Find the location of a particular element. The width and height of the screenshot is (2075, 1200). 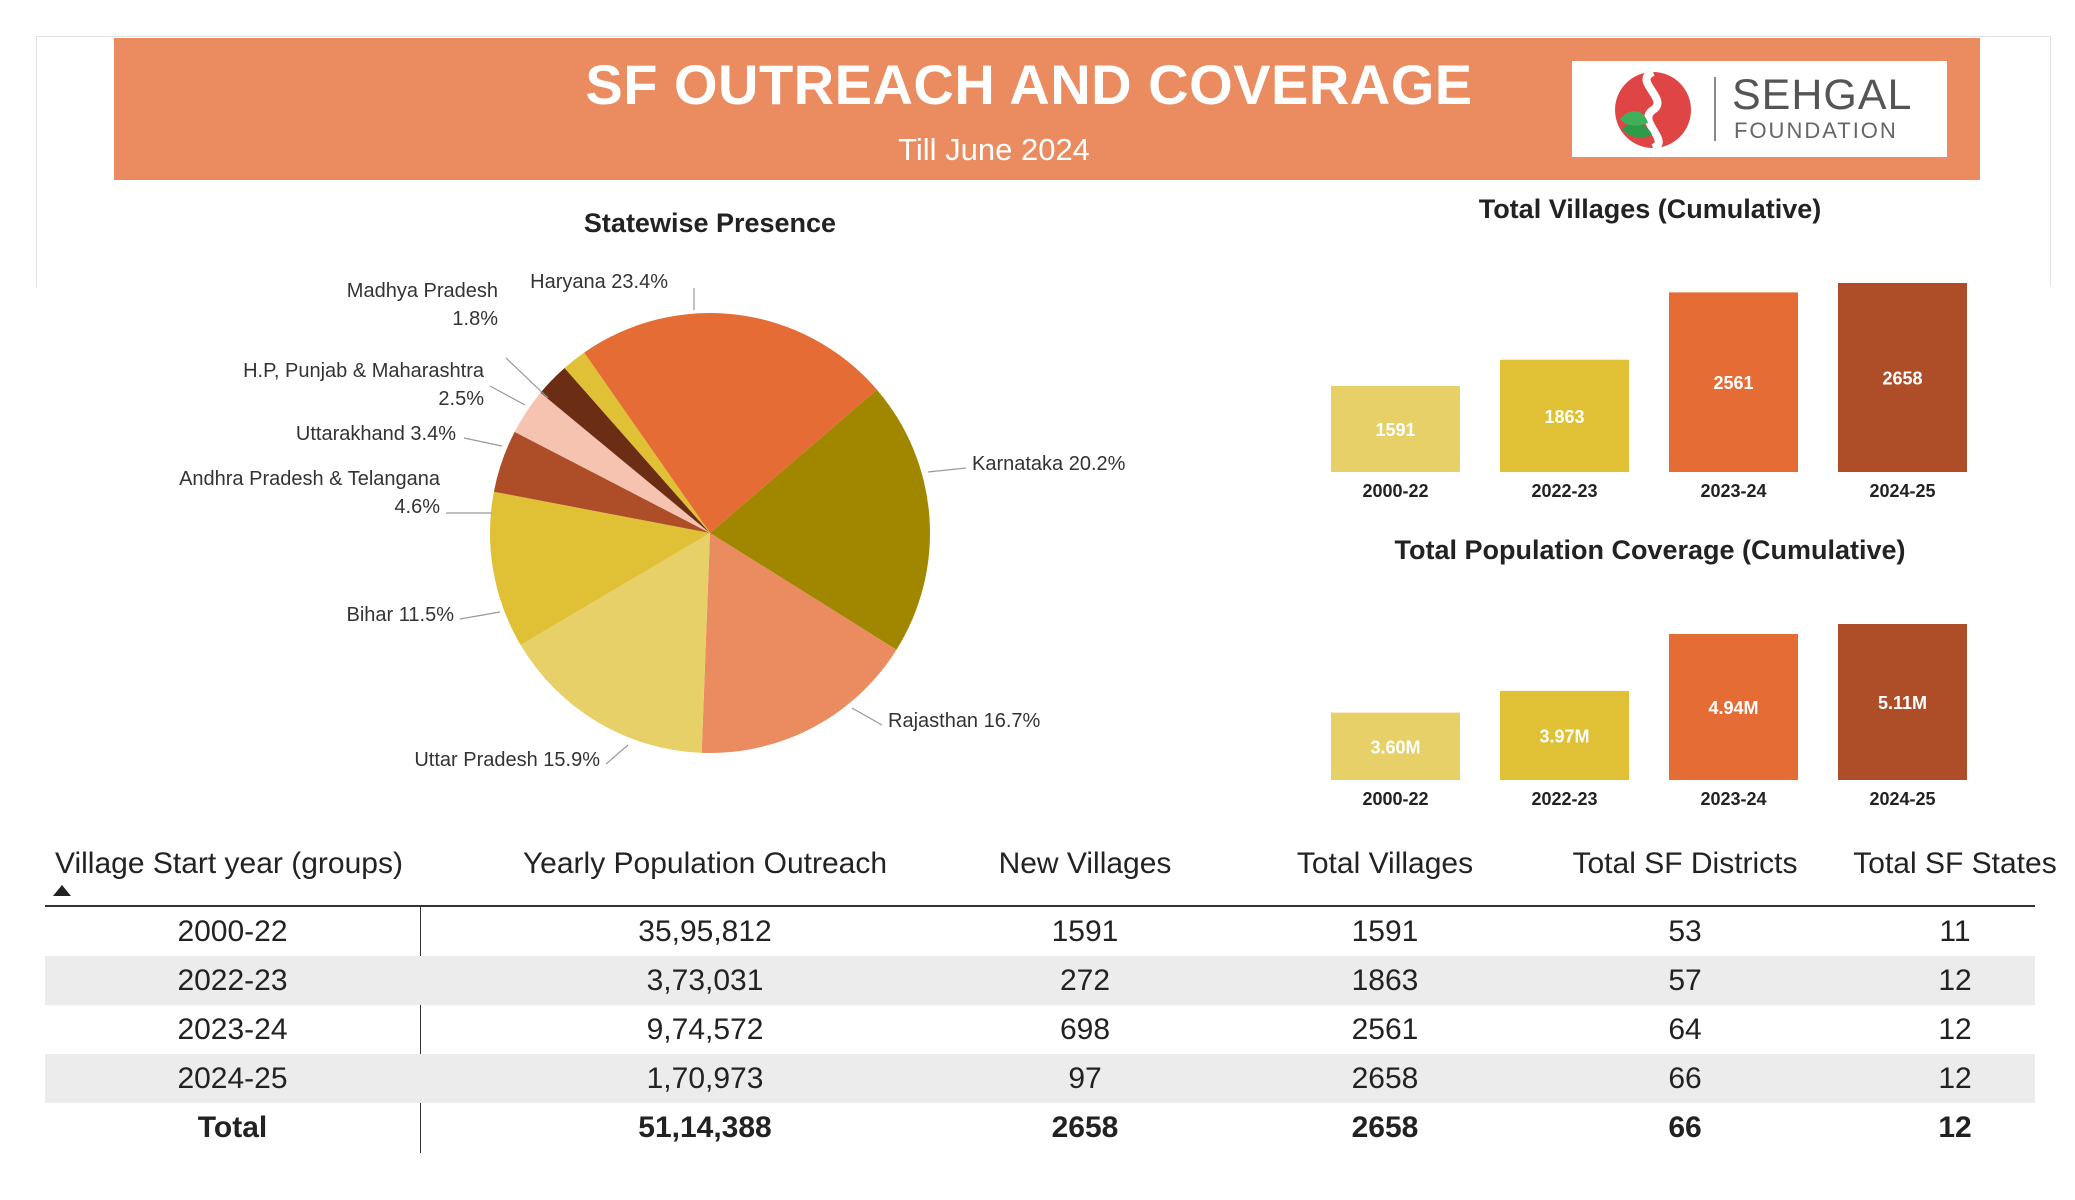

logo-subtitle: FOUNDATION is located at coordinates (1816, 130).